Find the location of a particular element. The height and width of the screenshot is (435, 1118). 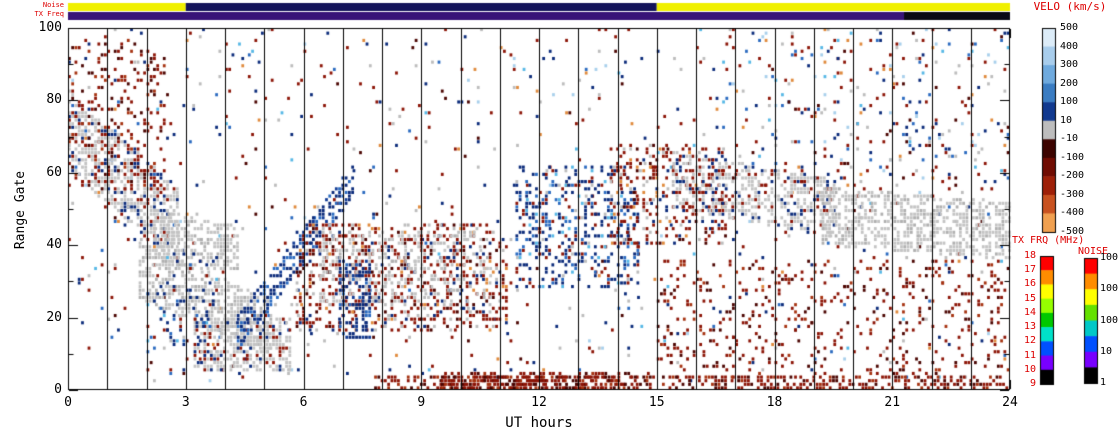

velocity-scale-label: 400 is located at coordinates (1069, 46).